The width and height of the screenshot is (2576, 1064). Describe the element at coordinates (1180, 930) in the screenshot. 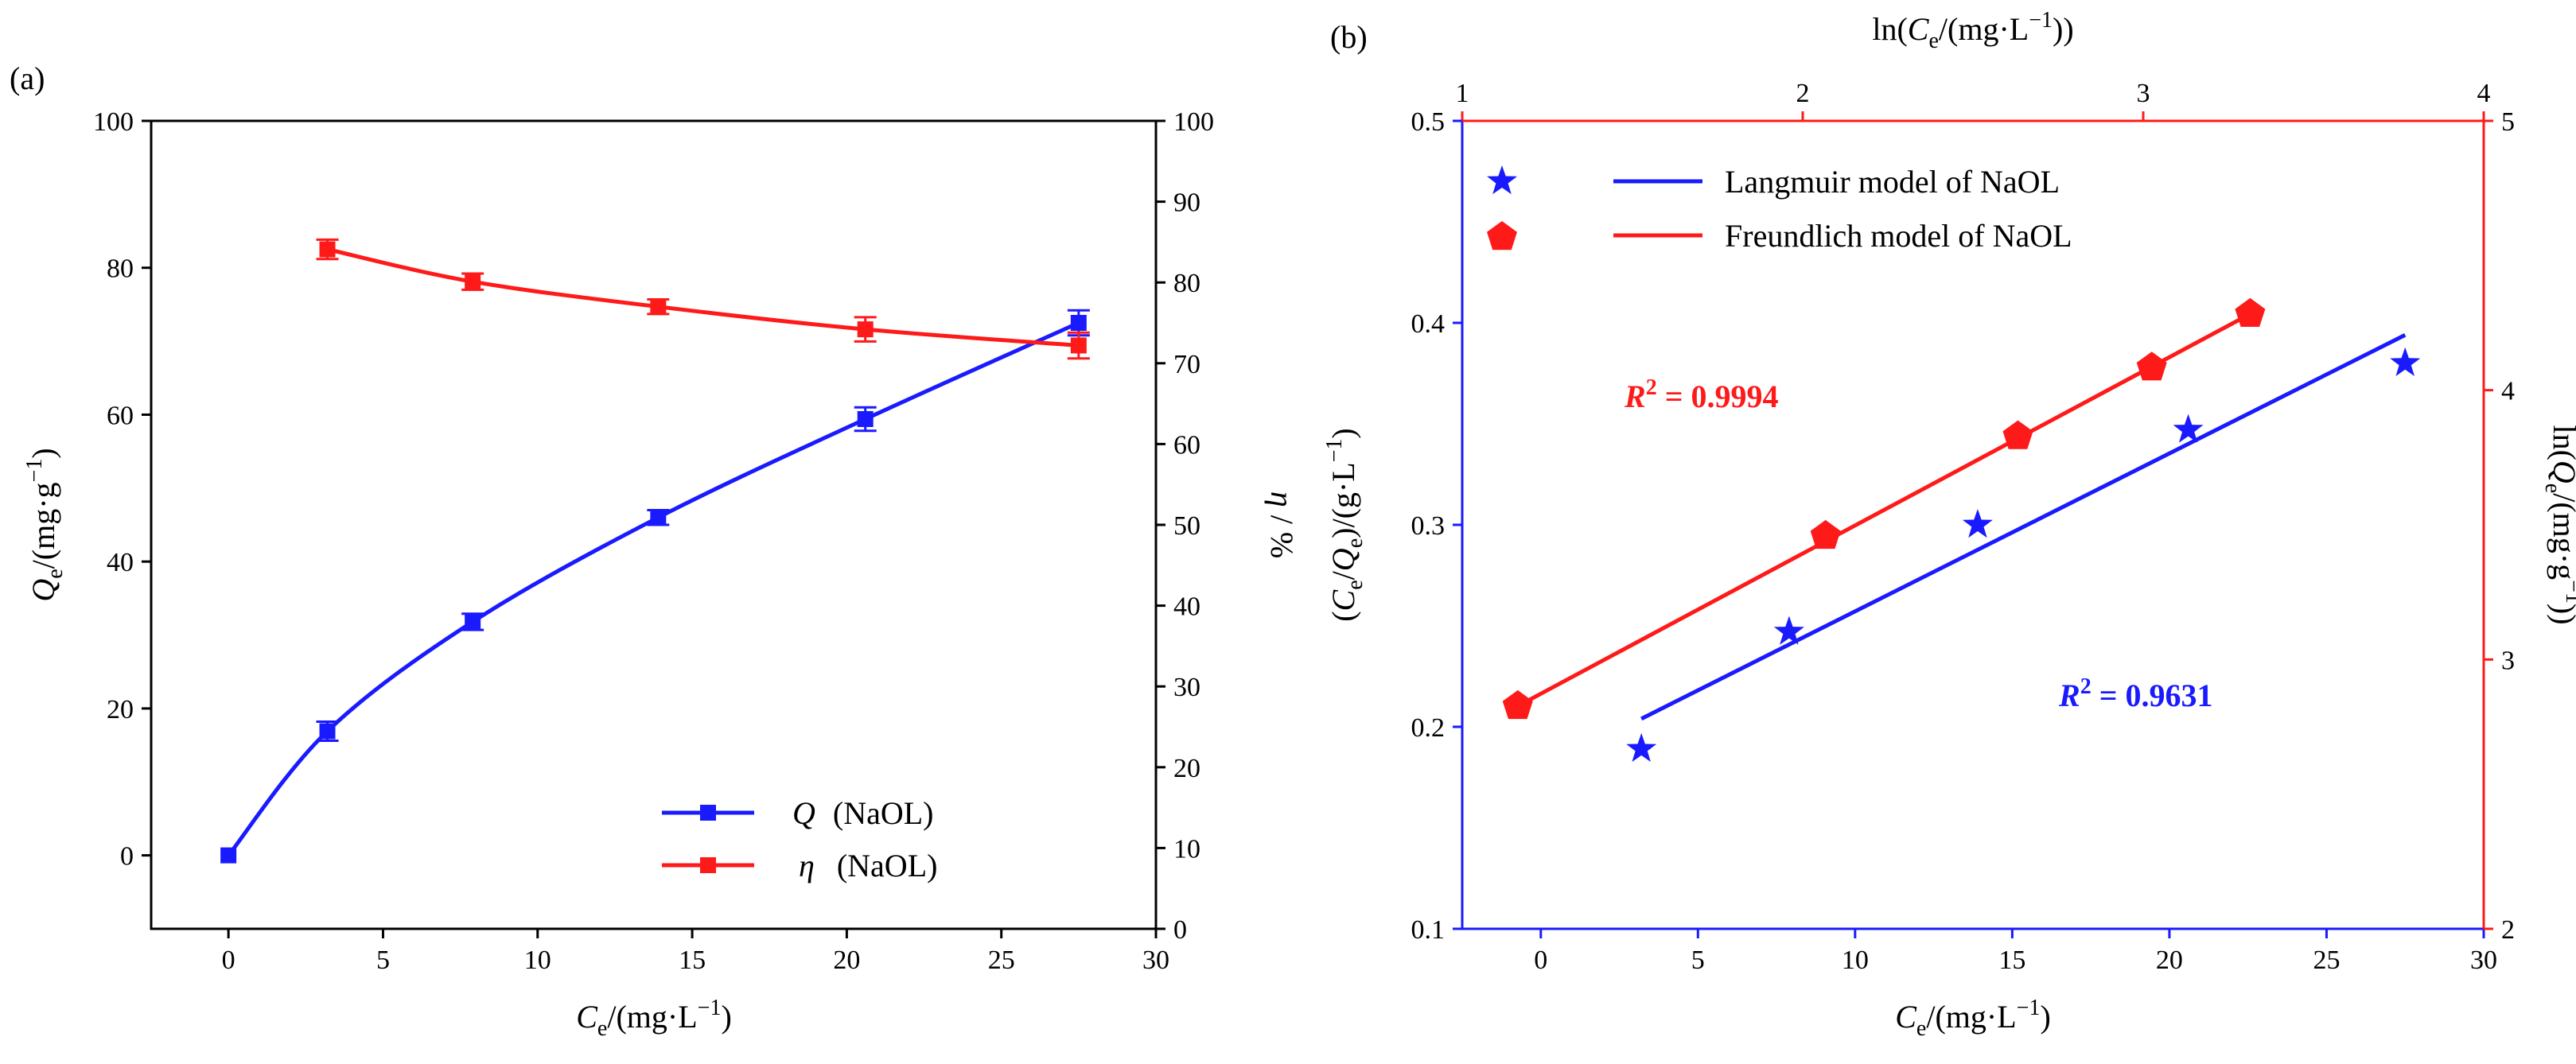

I see `y-right-tick-label: 0` at that location.